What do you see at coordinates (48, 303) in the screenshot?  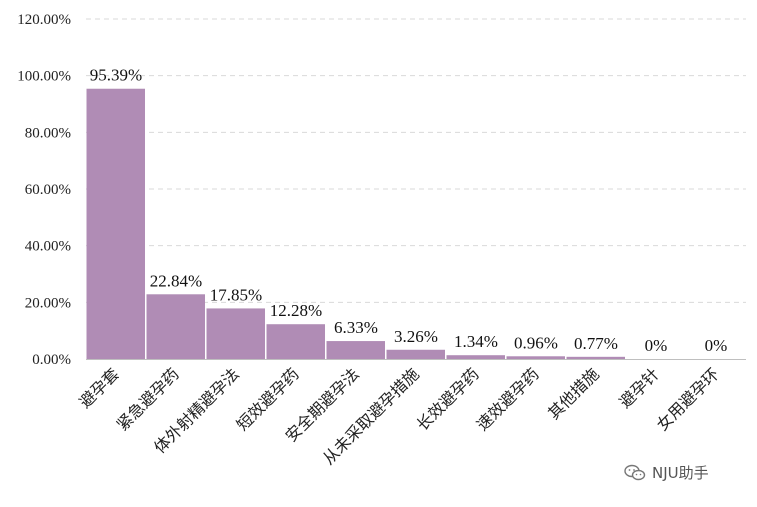 I see `y-tick-label: 20.00%` at bounding box center [48, 303].